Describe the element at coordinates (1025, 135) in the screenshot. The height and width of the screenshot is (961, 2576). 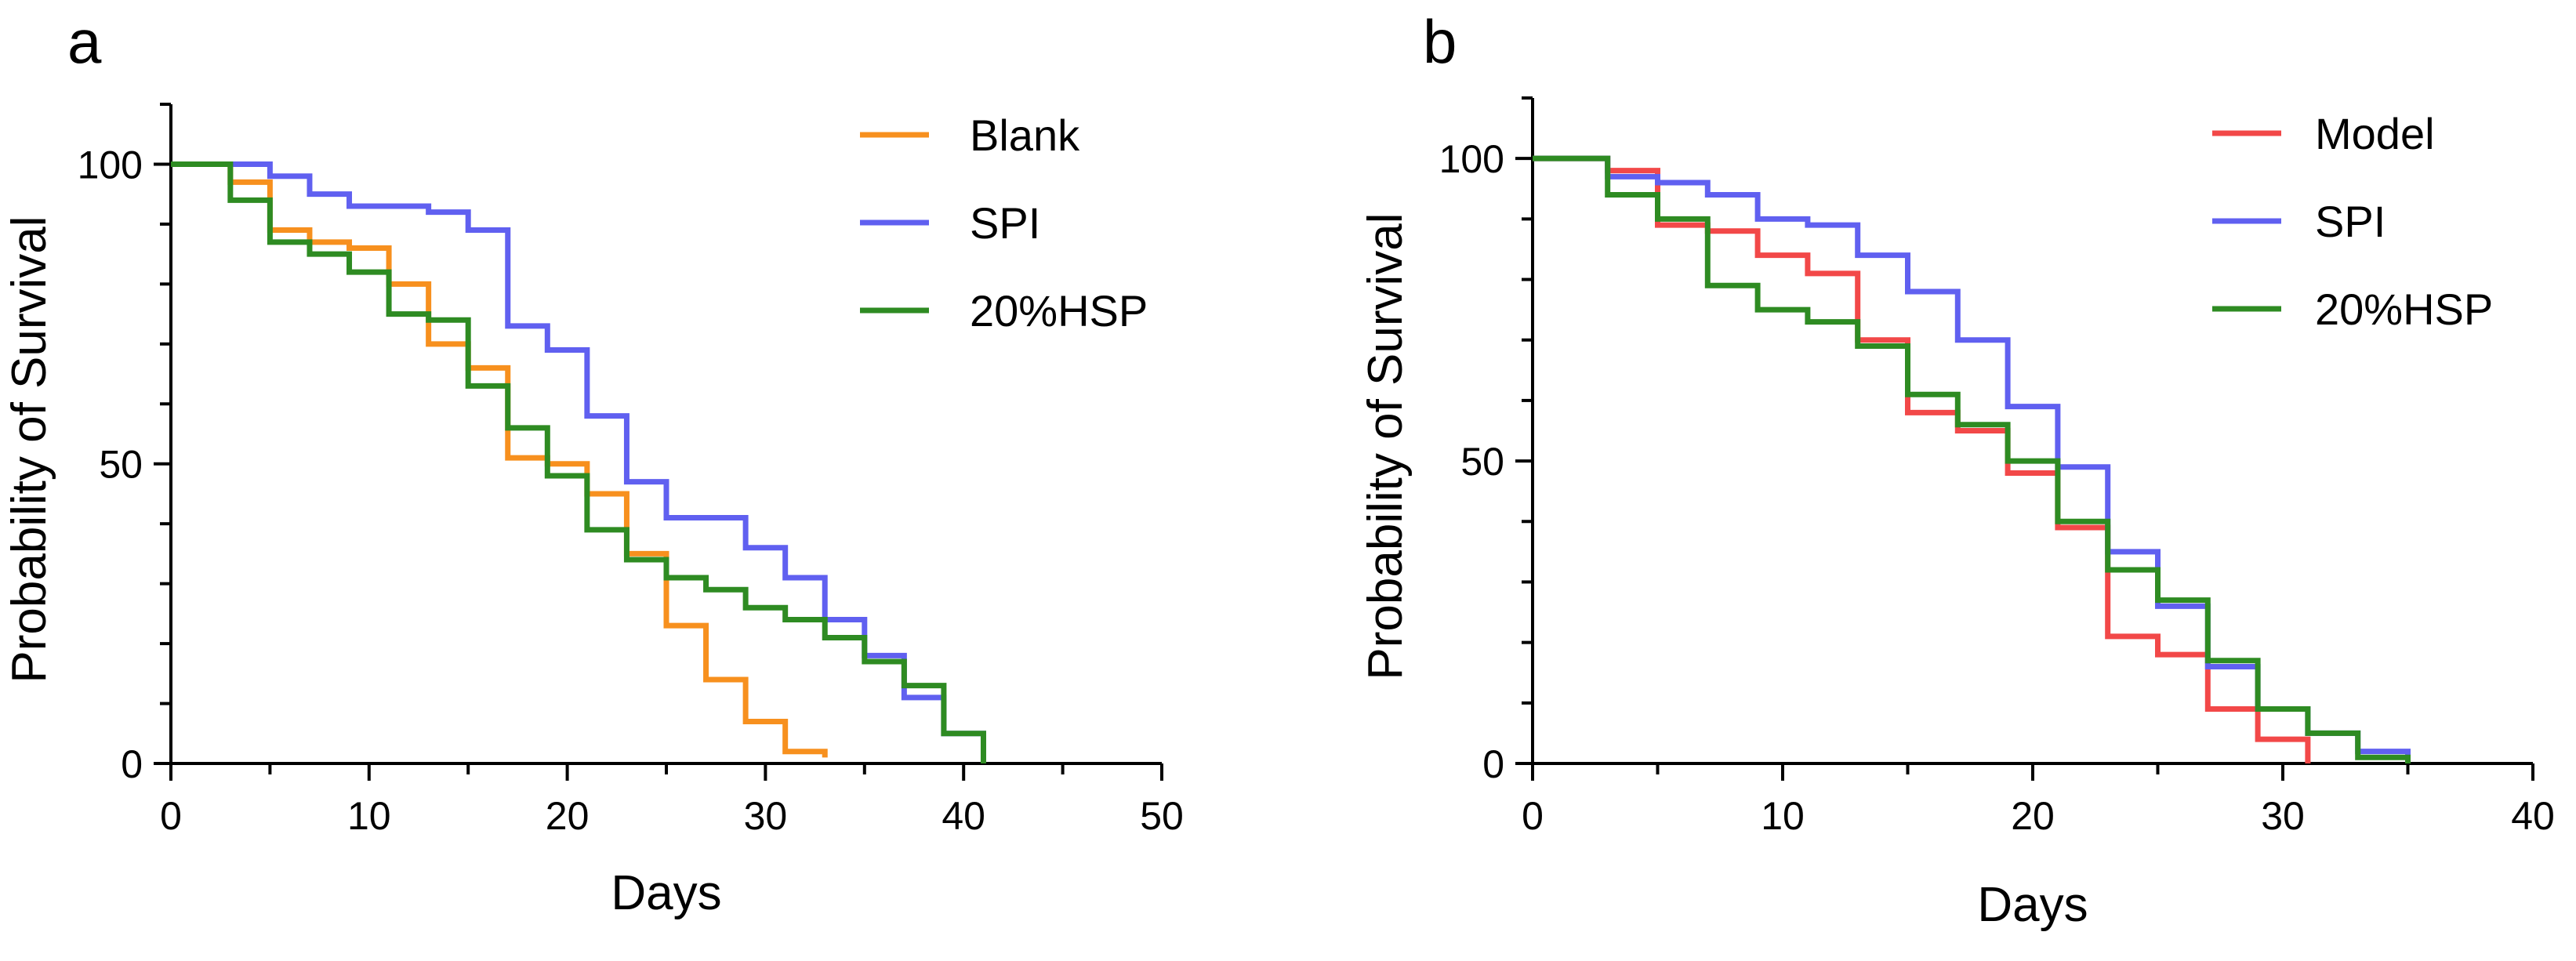
I see `legend-label: Blank` at that location.